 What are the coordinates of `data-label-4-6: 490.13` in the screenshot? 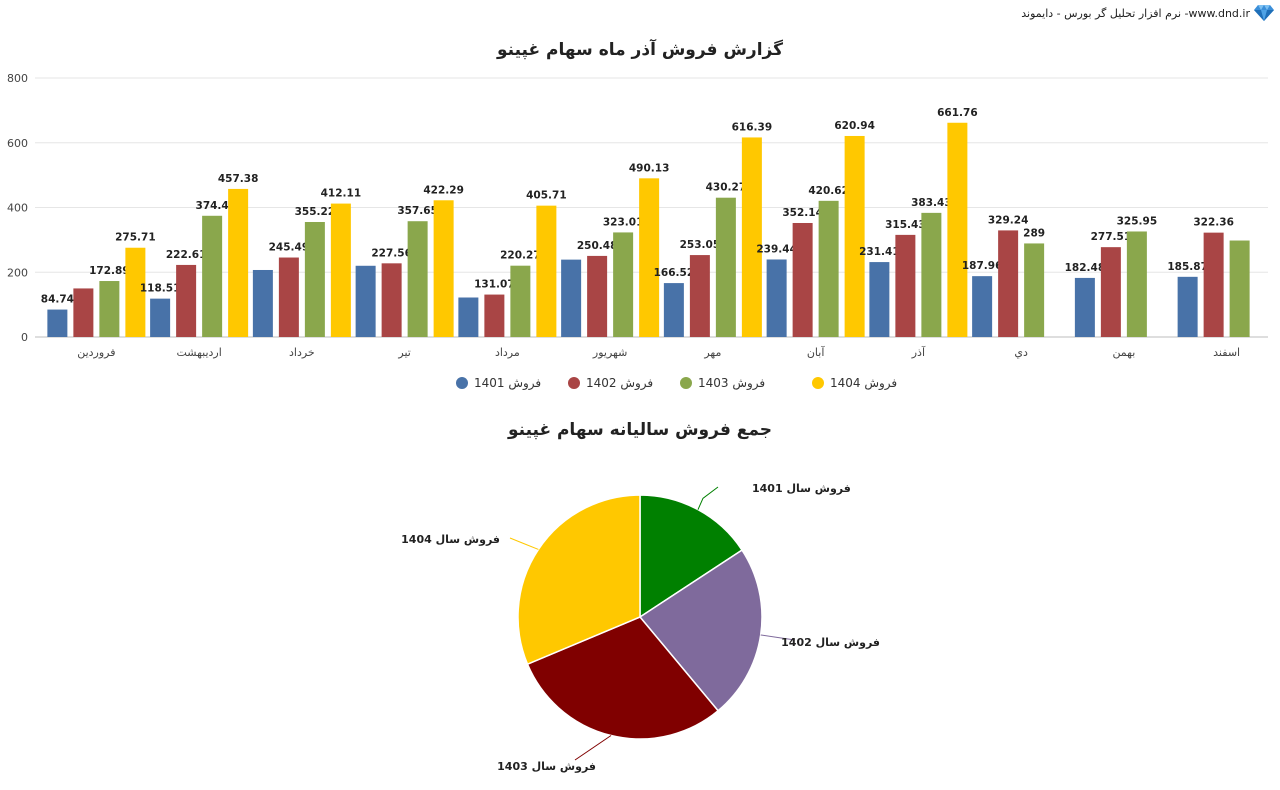 It's located at (649, 168).